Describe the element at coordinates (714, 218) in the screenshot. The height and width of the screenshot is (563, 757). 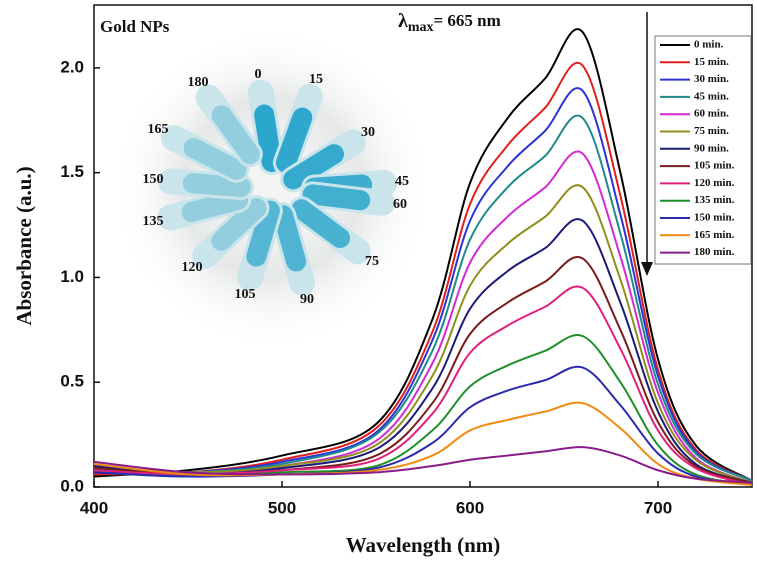
I see `legend-label: 150 min.` at that location.